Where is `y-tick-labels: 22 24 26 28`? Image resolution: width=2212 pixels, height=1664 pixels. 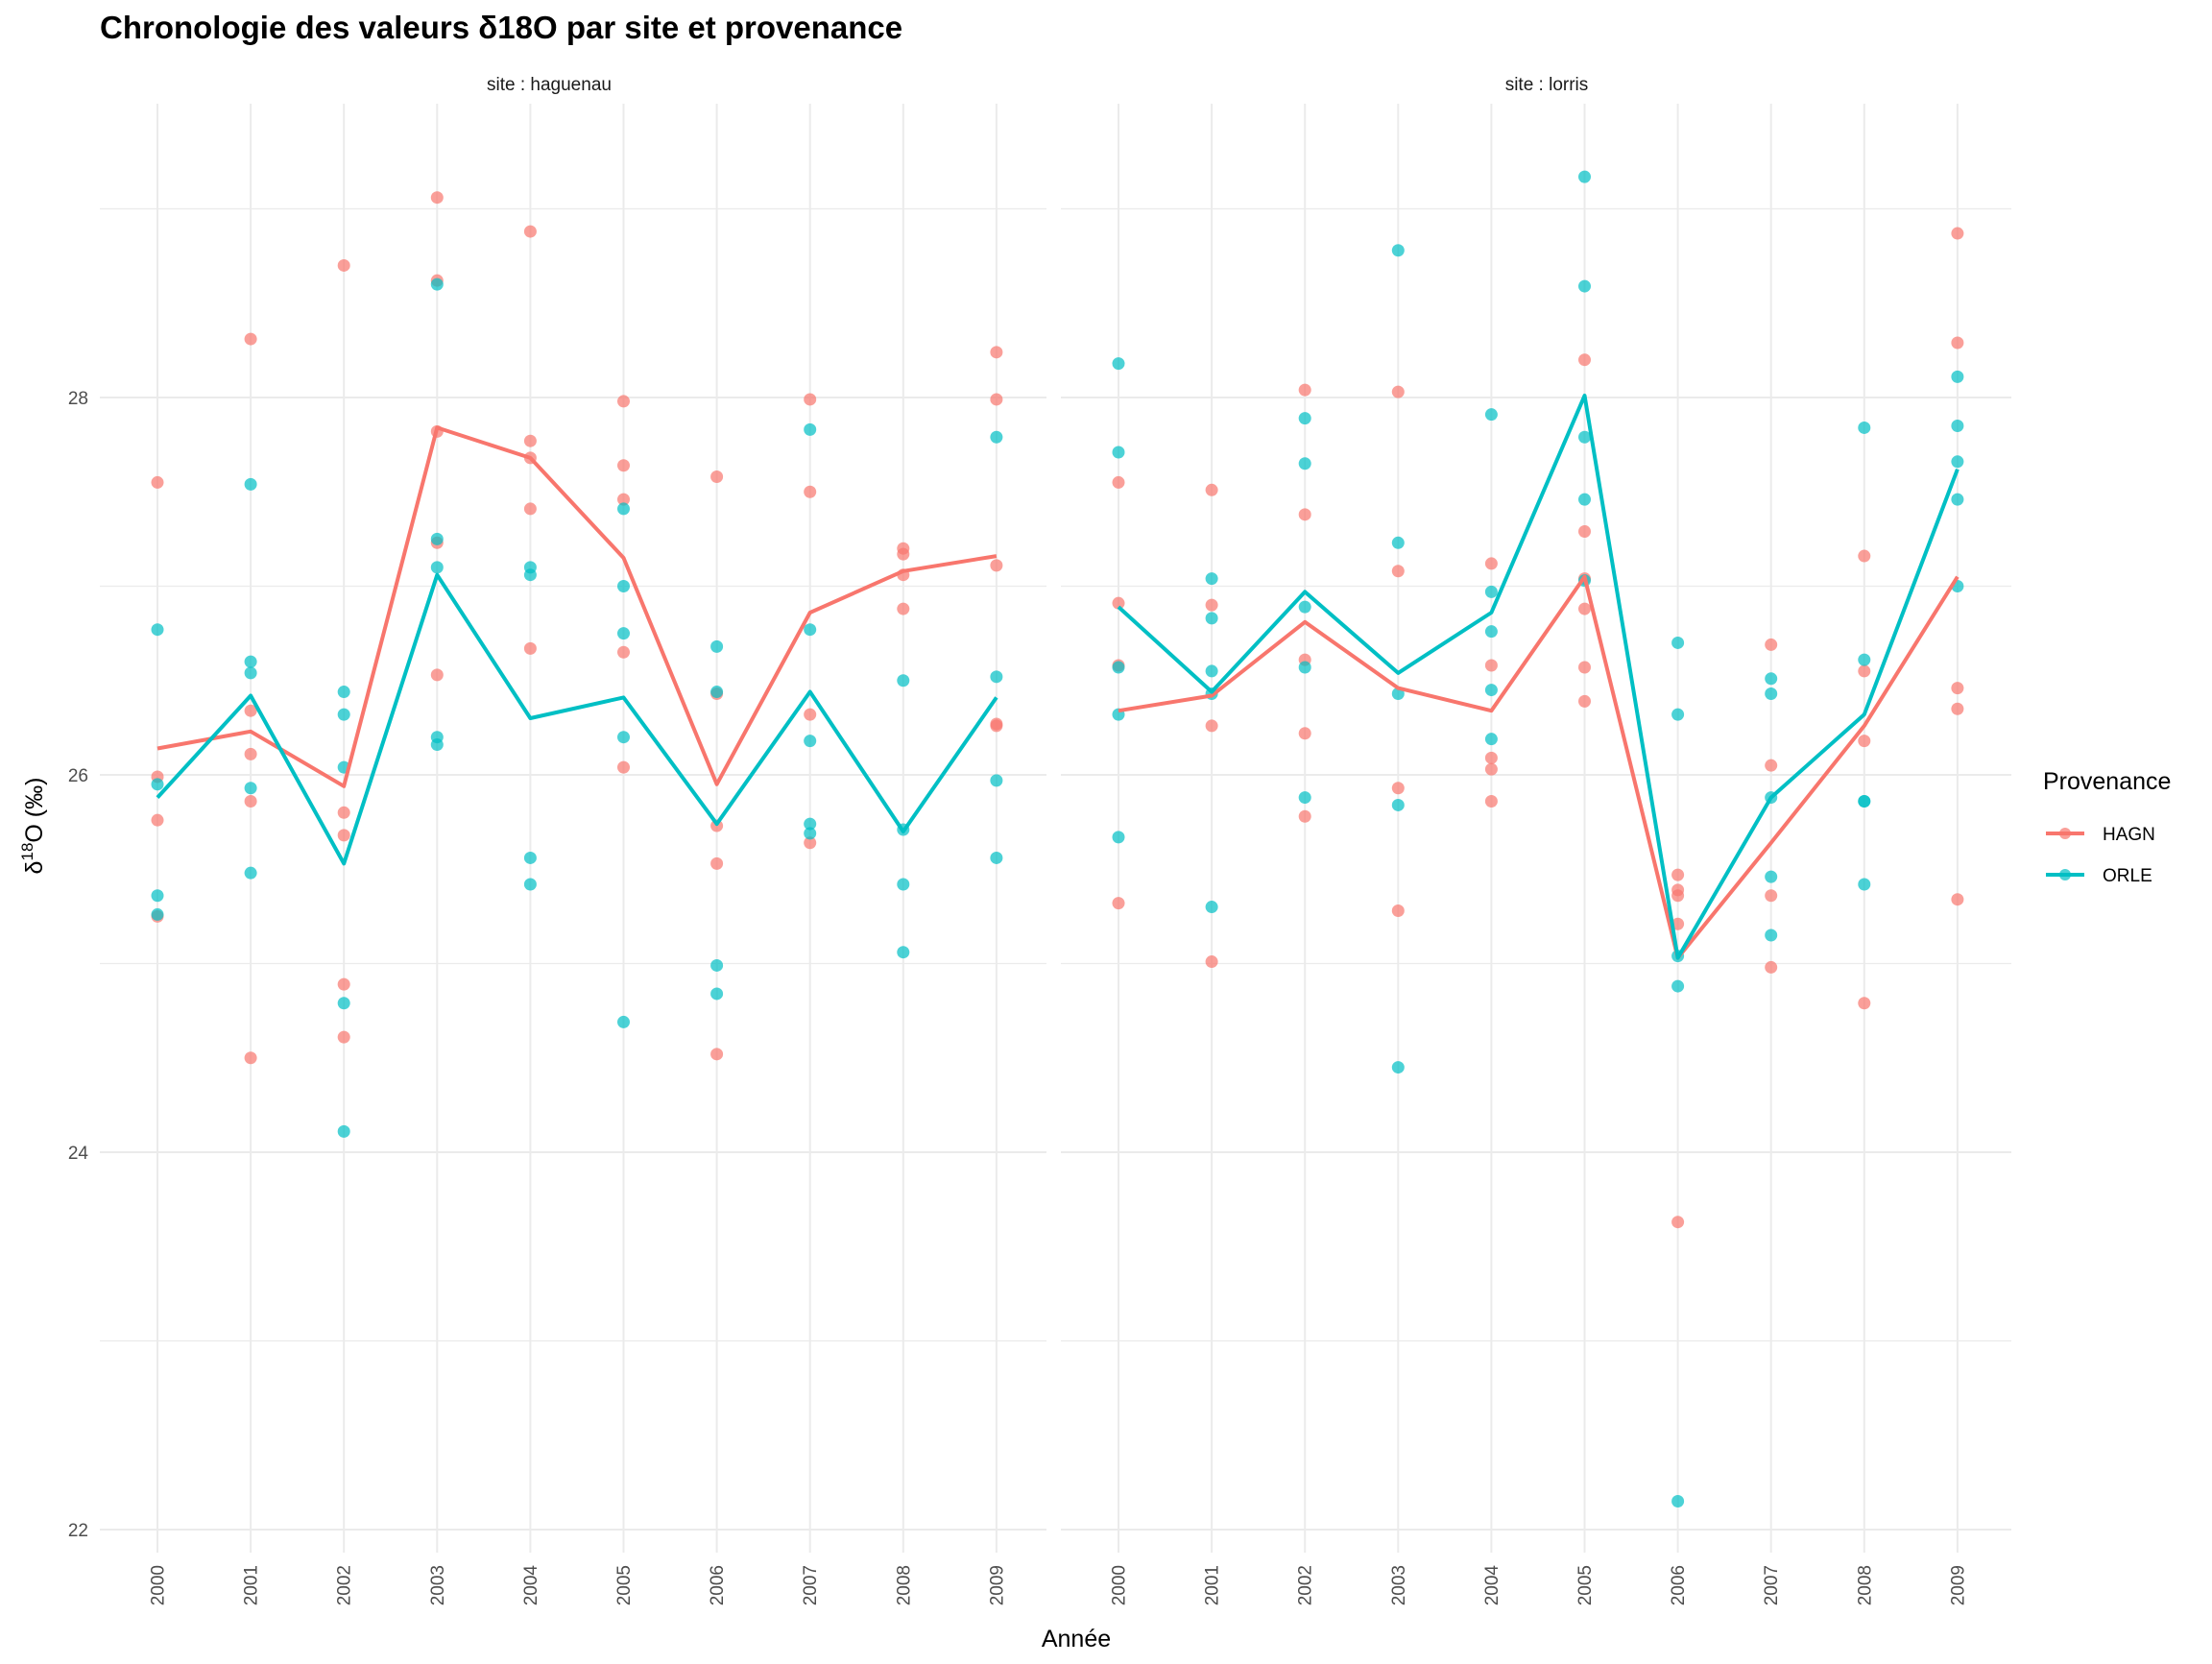
y-tick-labels: 22 24 26 28 is located at coordinates (78, 965).